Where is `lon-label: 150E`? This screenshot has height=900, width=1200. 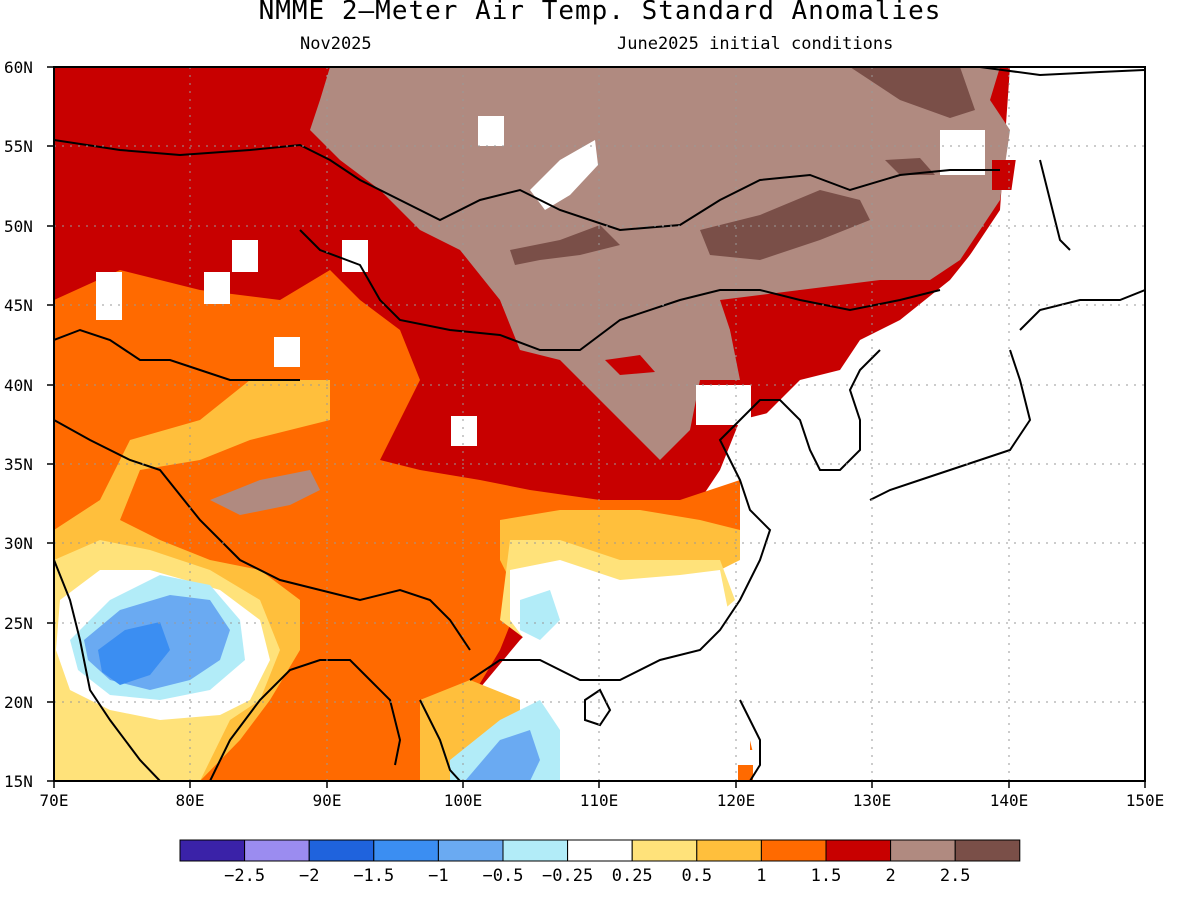
lon-label: 150E is located at coordinates (1145, 800).